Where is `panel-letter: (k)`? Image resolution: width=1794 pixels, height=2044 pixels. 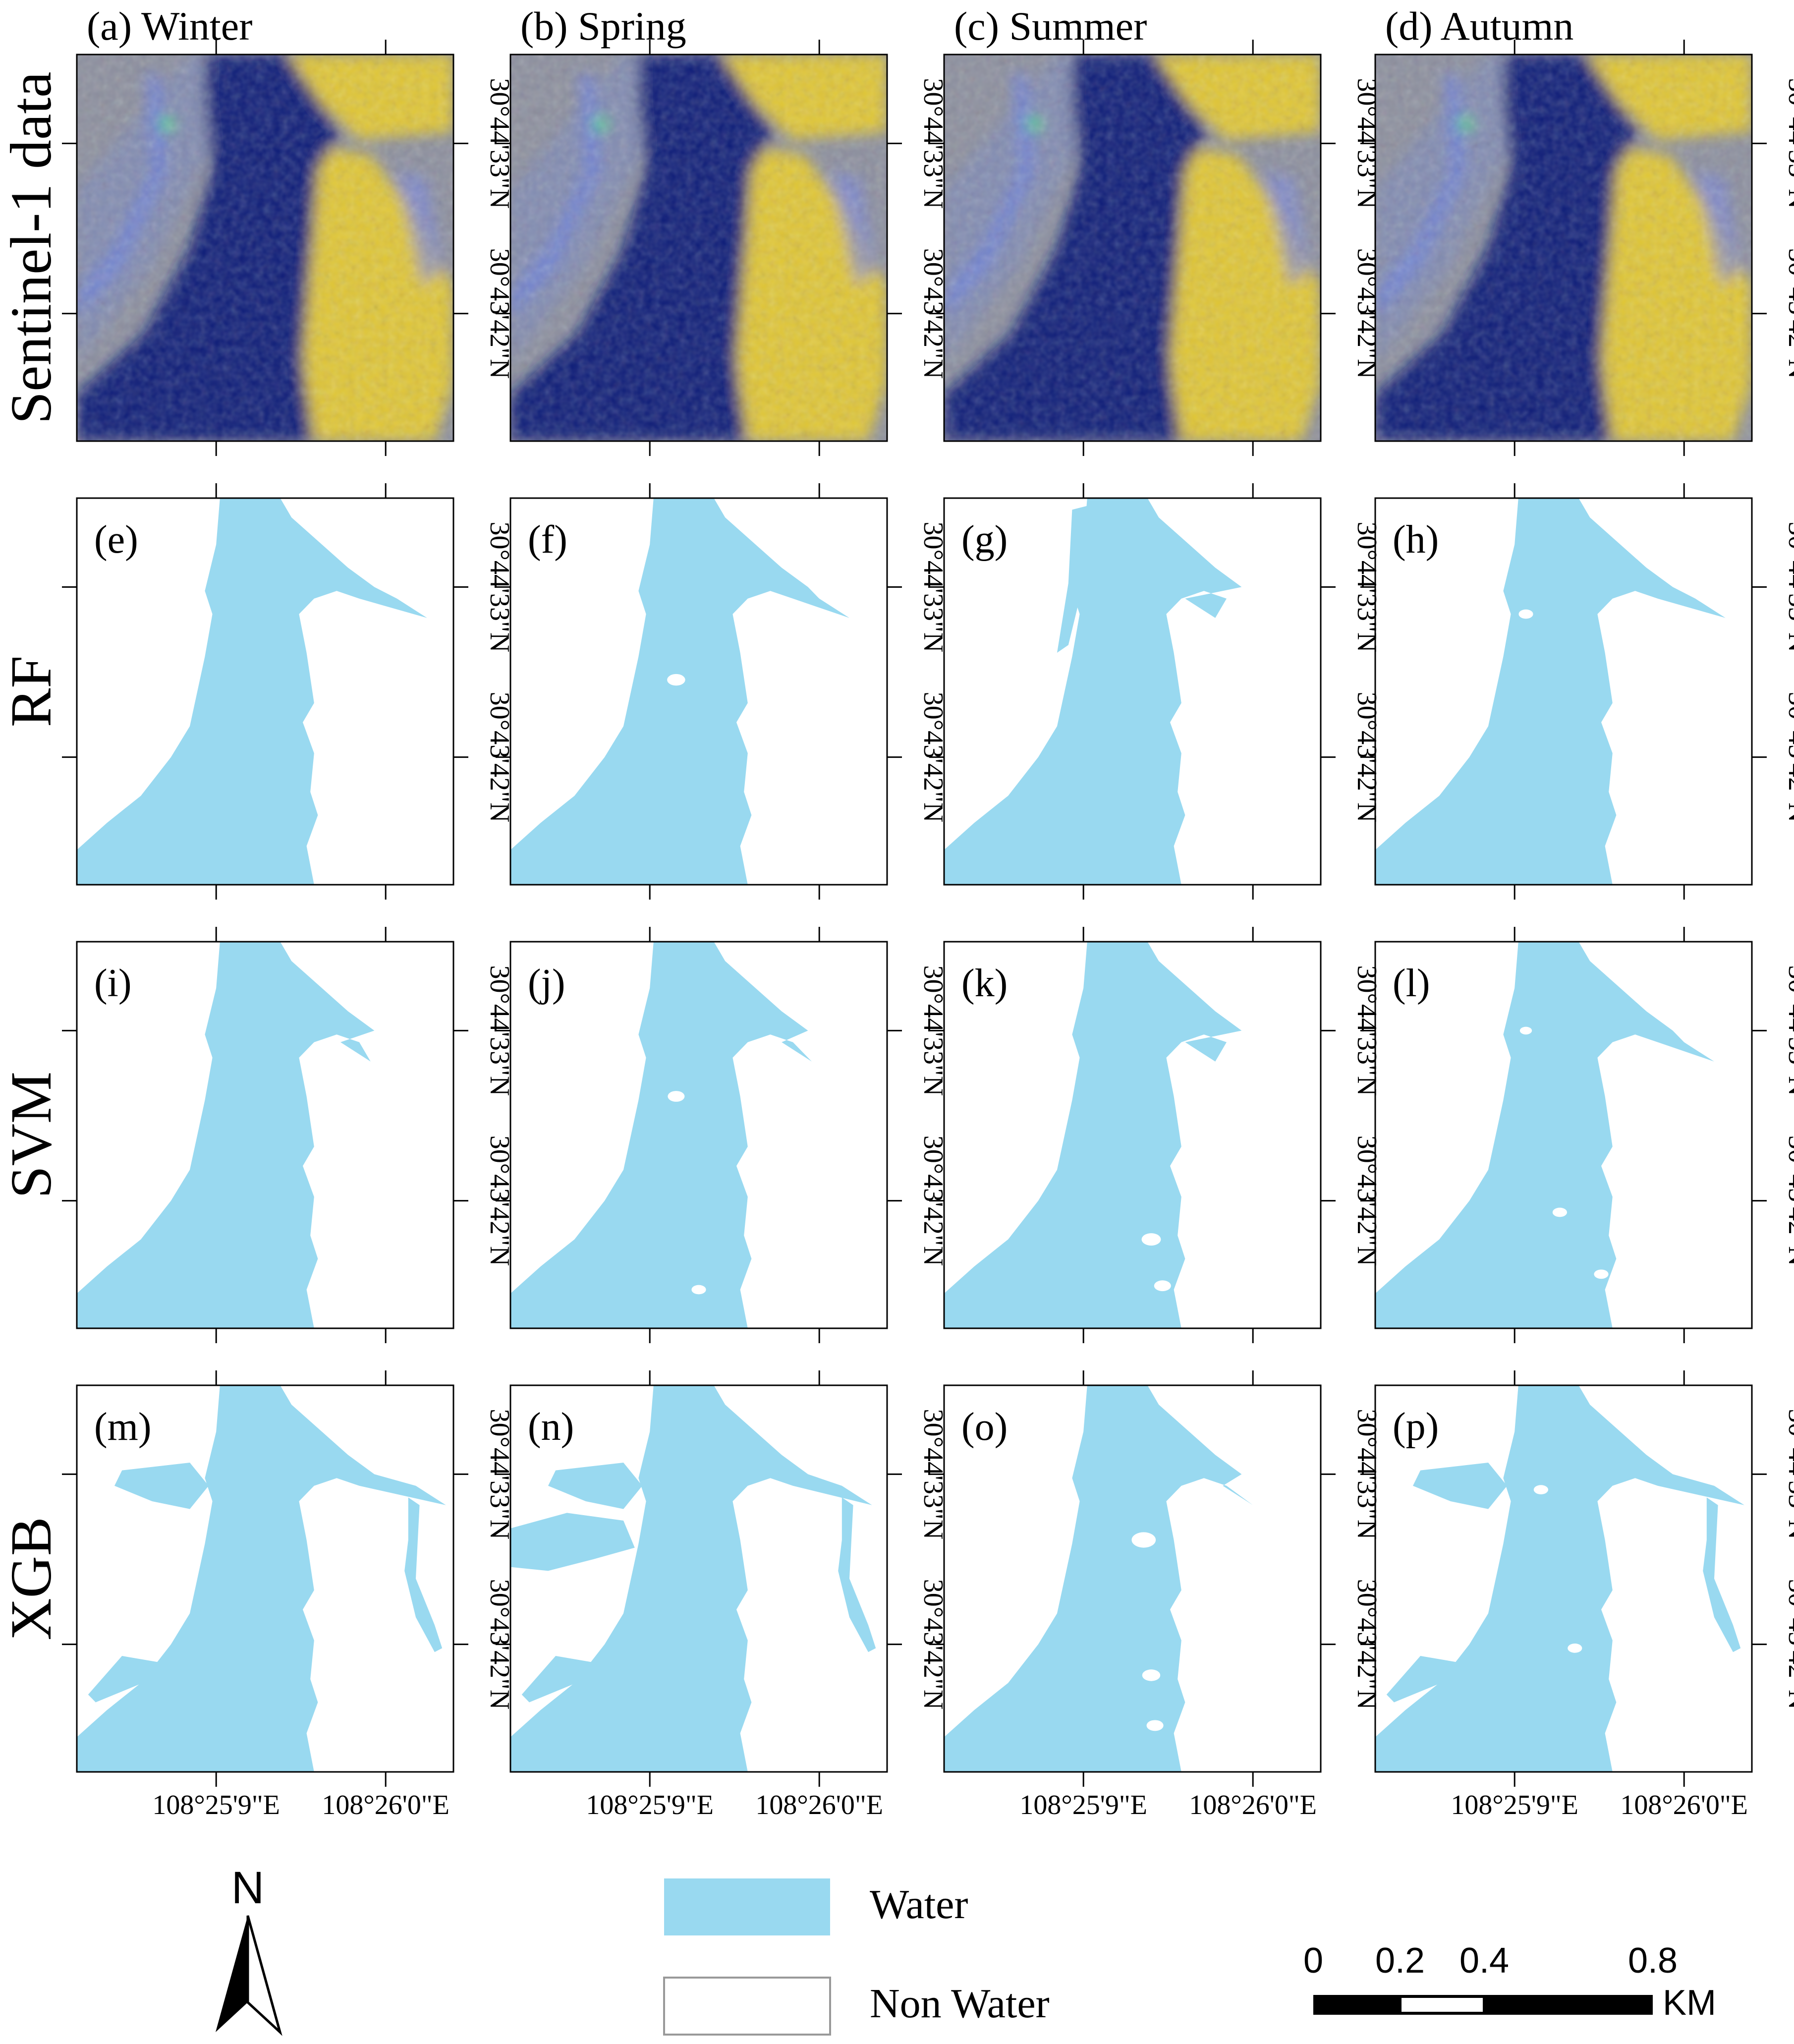
panel-letter: (k) is located at coordinates (984, 983).